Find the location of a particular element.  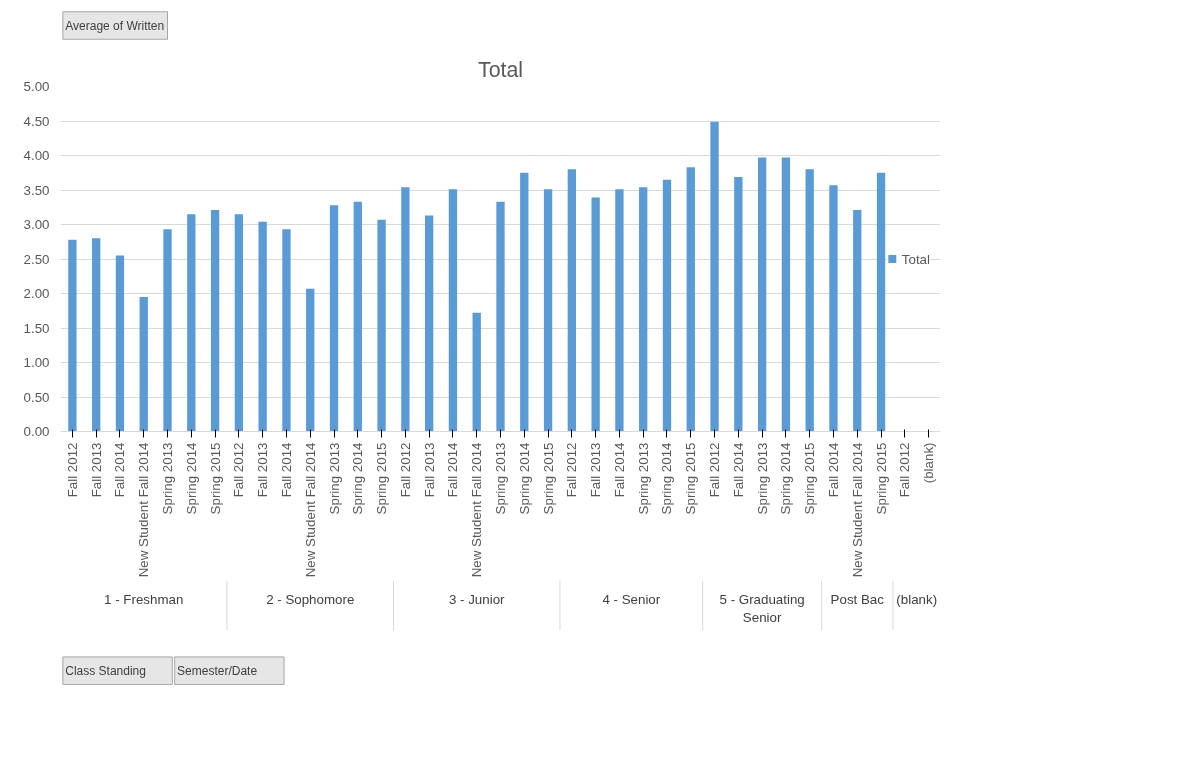

y-tick-label: 5.00 is located at coordinates (36, 86).